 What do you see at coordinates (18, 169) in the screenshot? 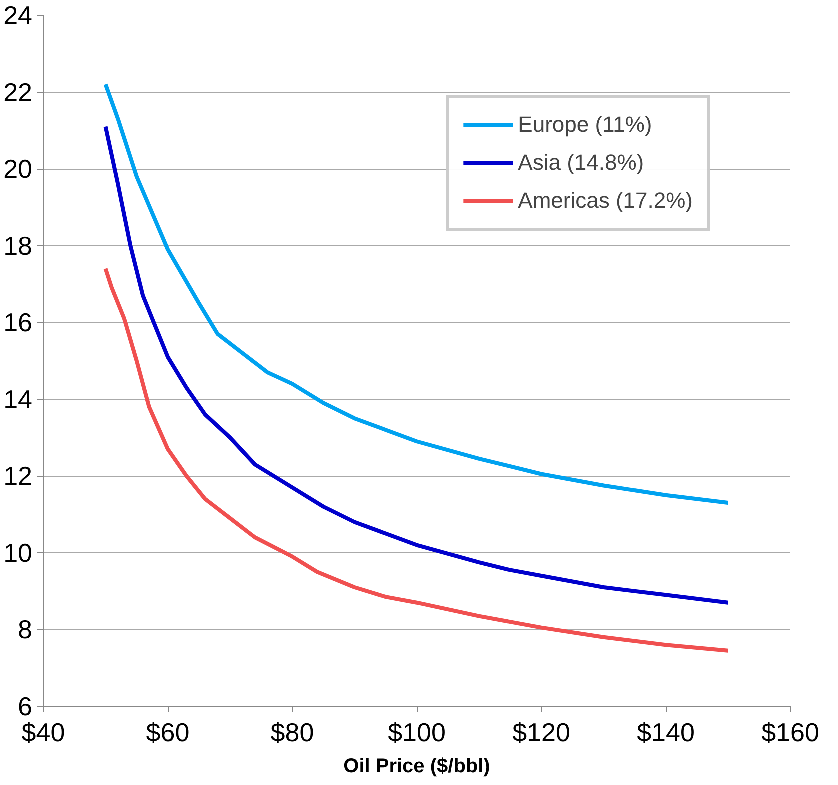
I see `y-tick-label: 20` at bounding box center [18, 169].